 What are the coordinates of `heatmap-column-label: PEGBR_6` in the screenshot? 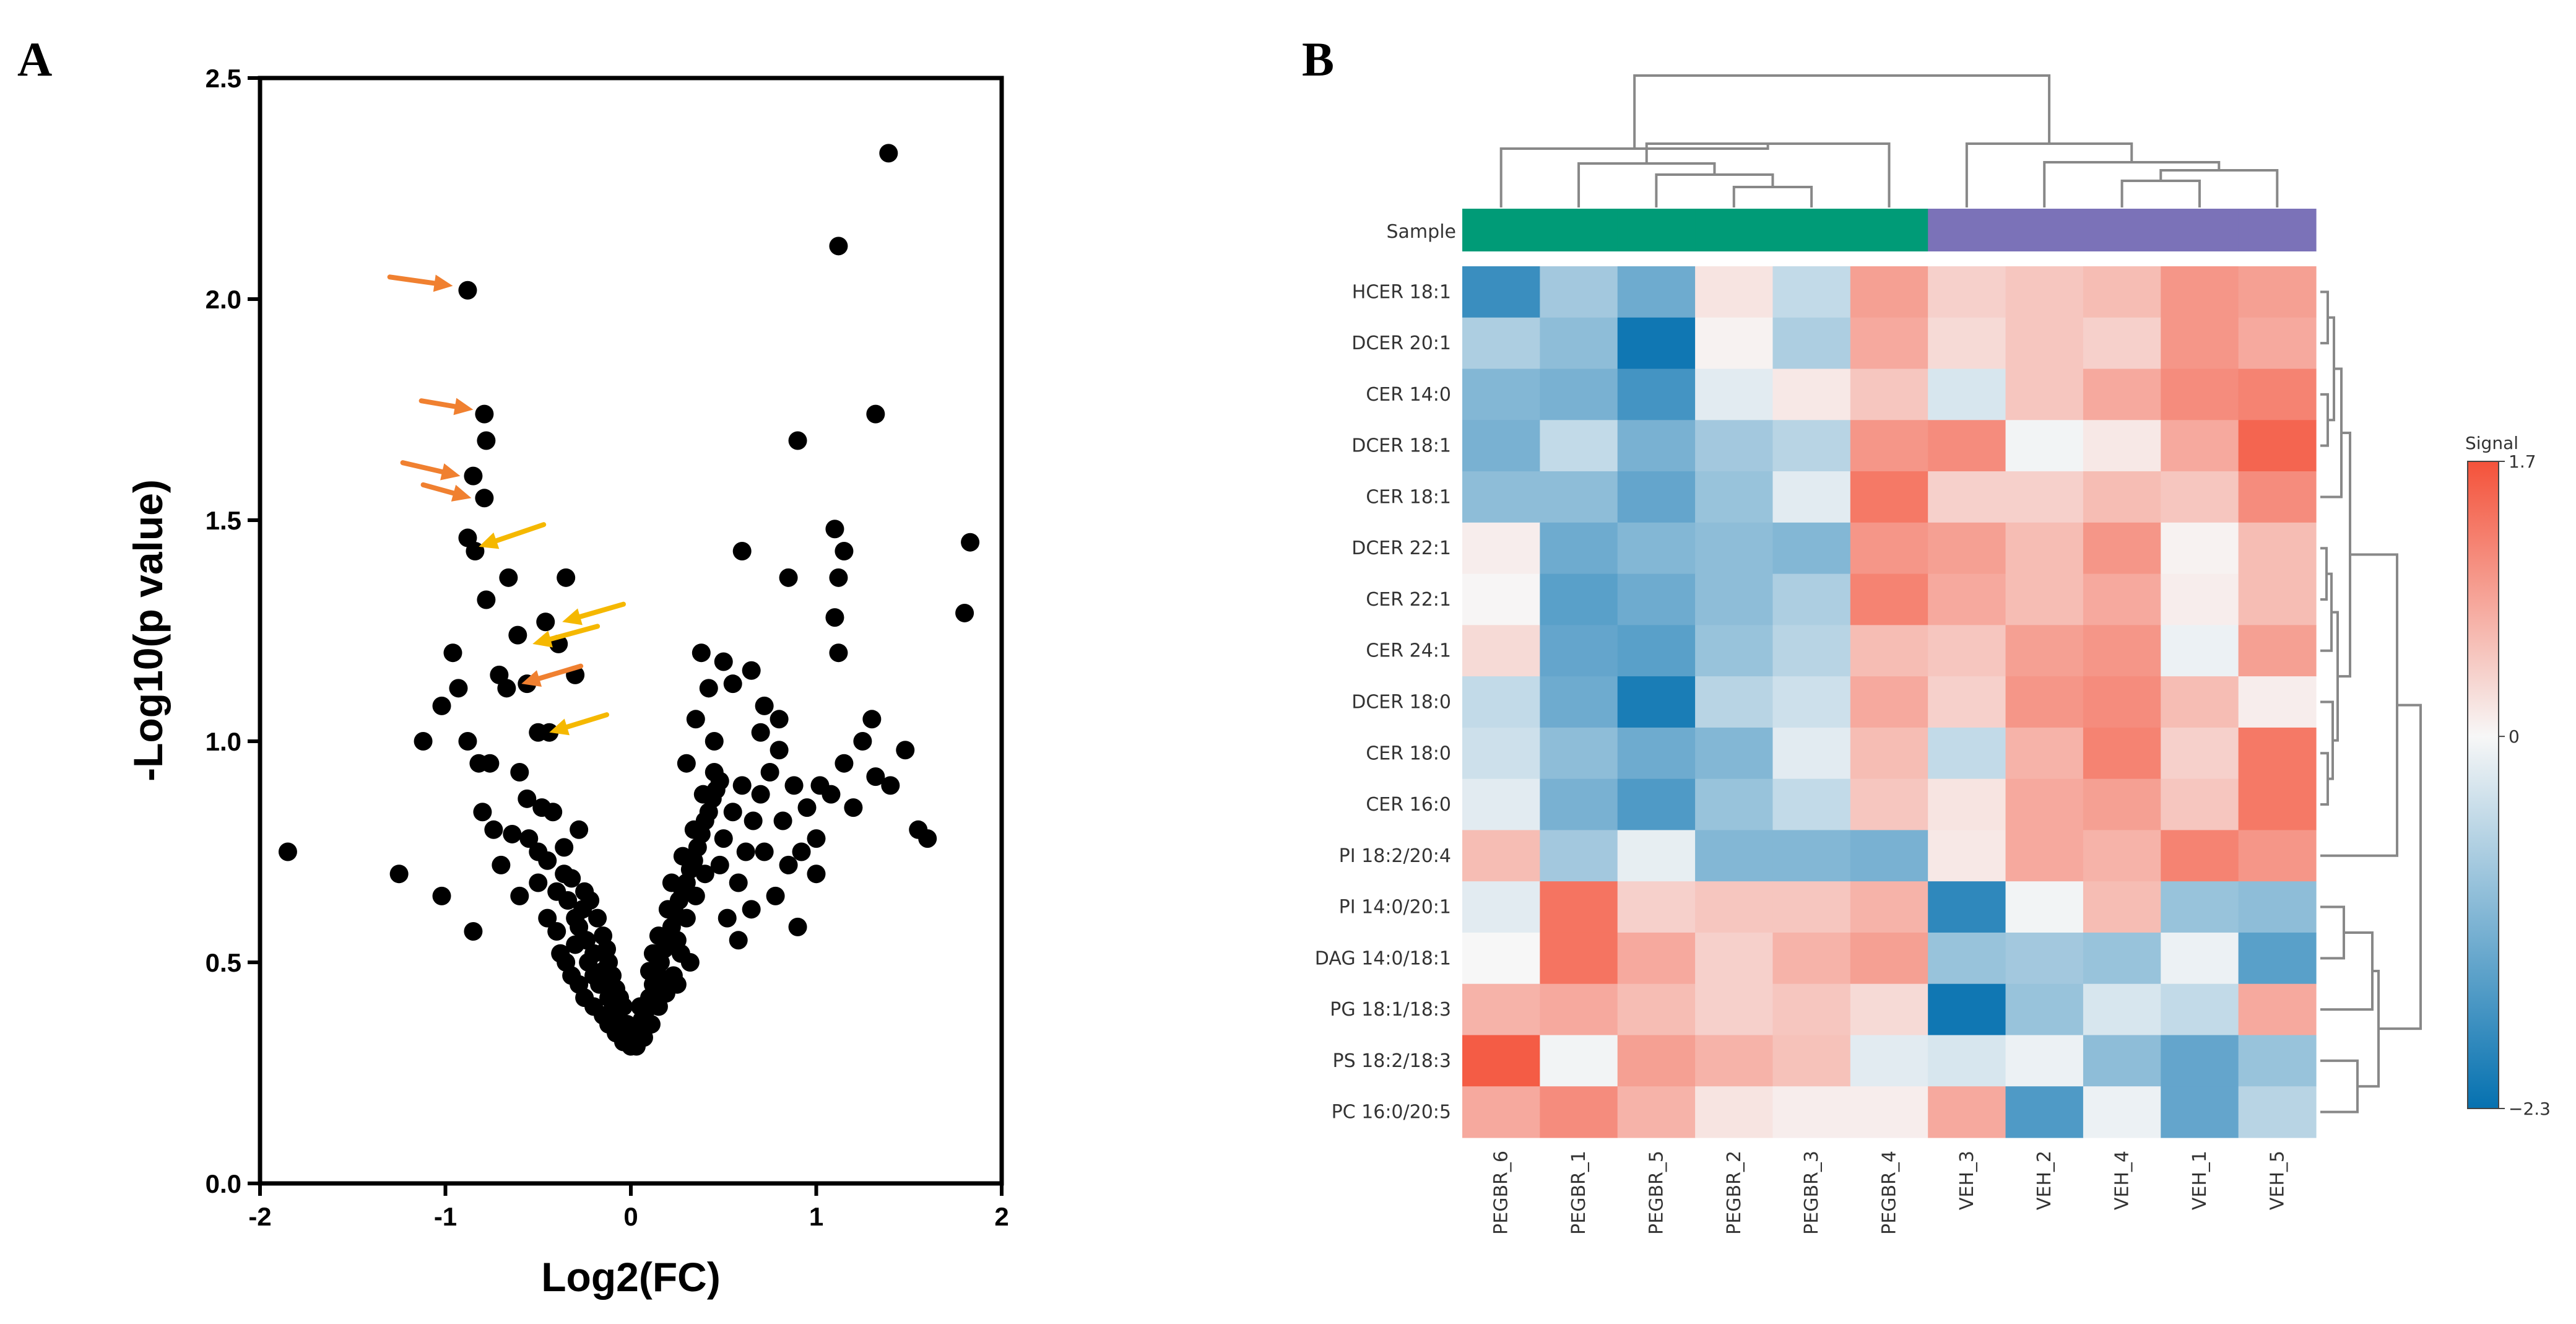 It's located at (1501, 1193).